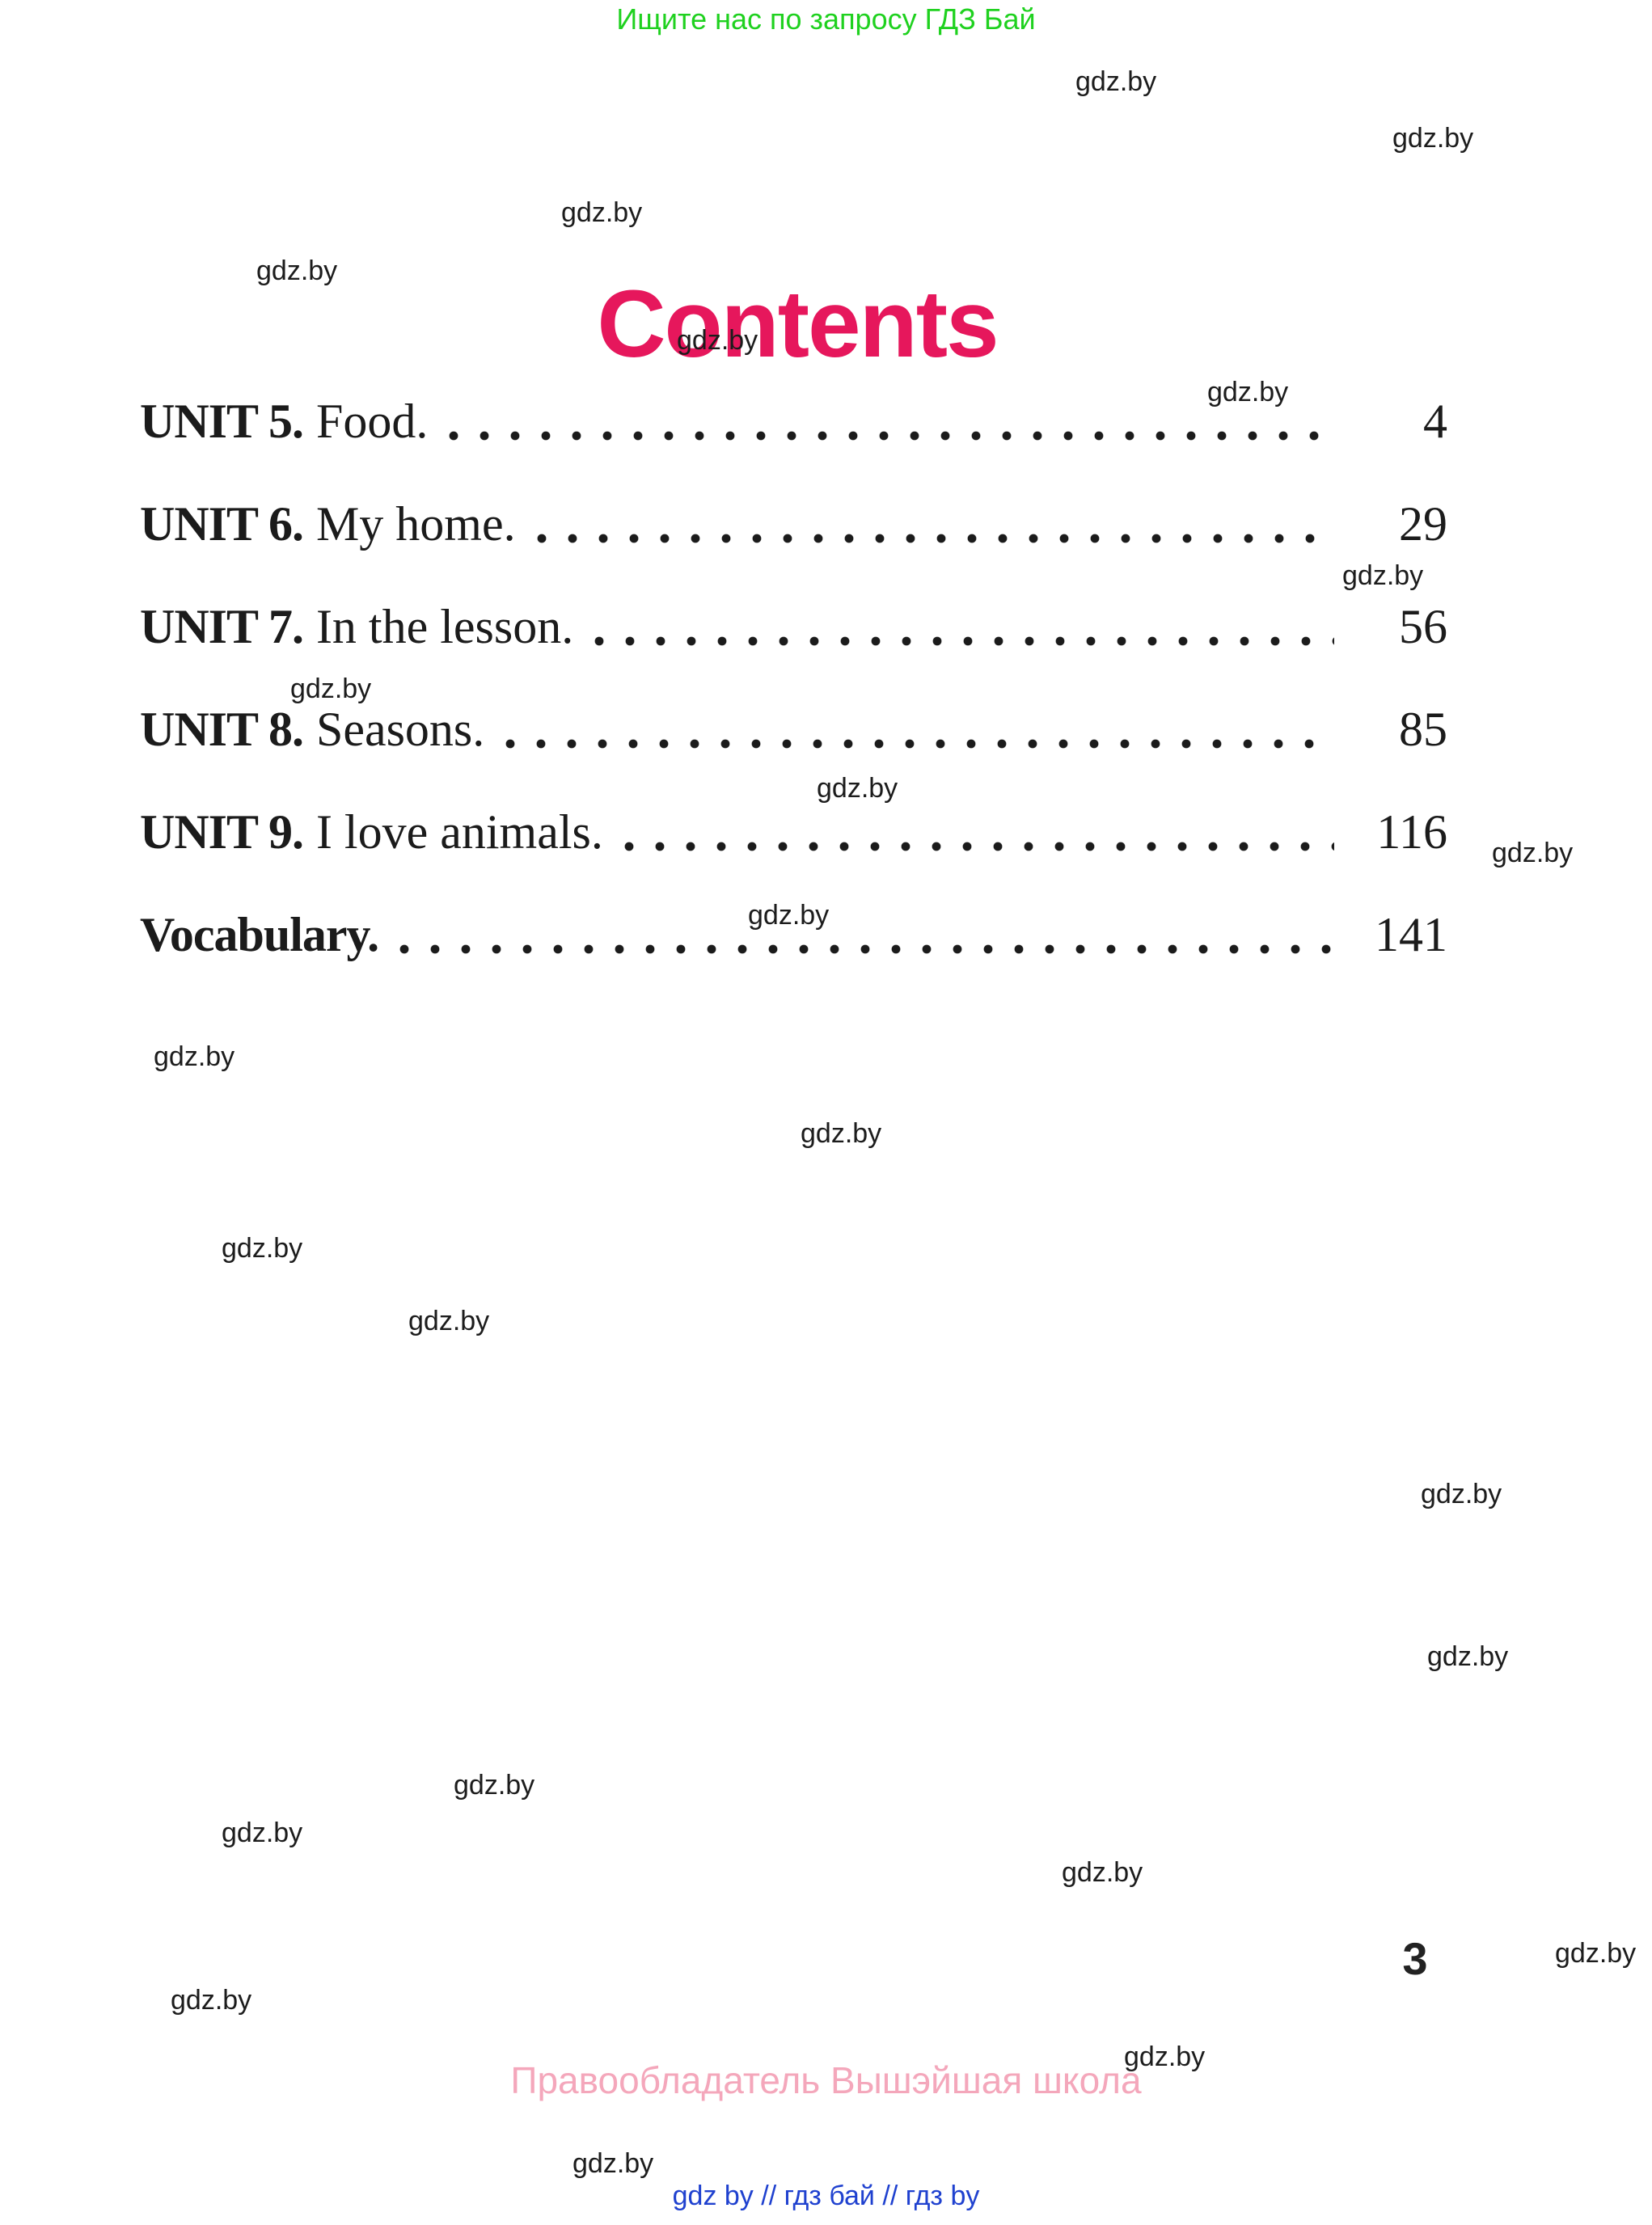 This screenshot has height=2225, width=1652. I want to click on toc-row-unit-7: UNIT 7. In the lesson. 56, so click(793, 626).